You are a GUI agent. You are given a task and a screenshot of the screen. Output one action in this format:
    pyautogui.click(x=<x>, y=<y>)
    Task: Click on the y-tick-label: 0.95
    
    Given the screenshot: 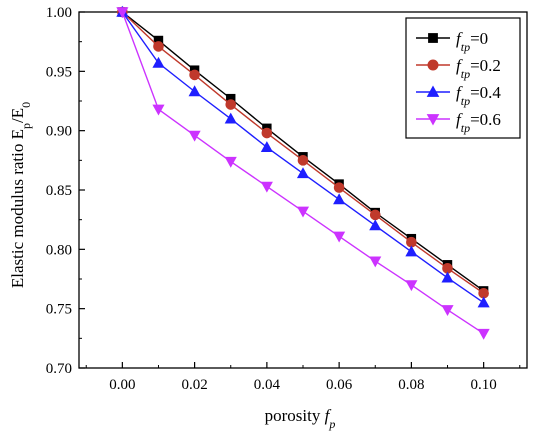 What is the action you would take?
    pyautogui.click(x=59, y=72)
    